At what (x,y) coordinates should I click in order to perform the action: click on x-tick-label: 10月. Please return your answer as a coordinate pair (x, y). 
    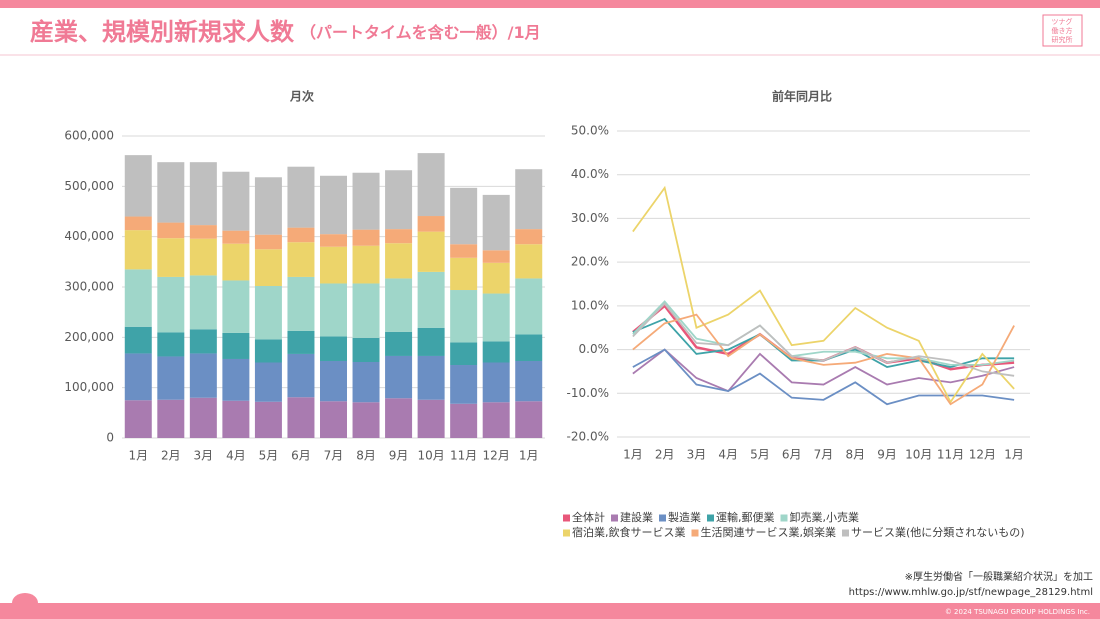
    Looking at the image, I should click on (918, 455).